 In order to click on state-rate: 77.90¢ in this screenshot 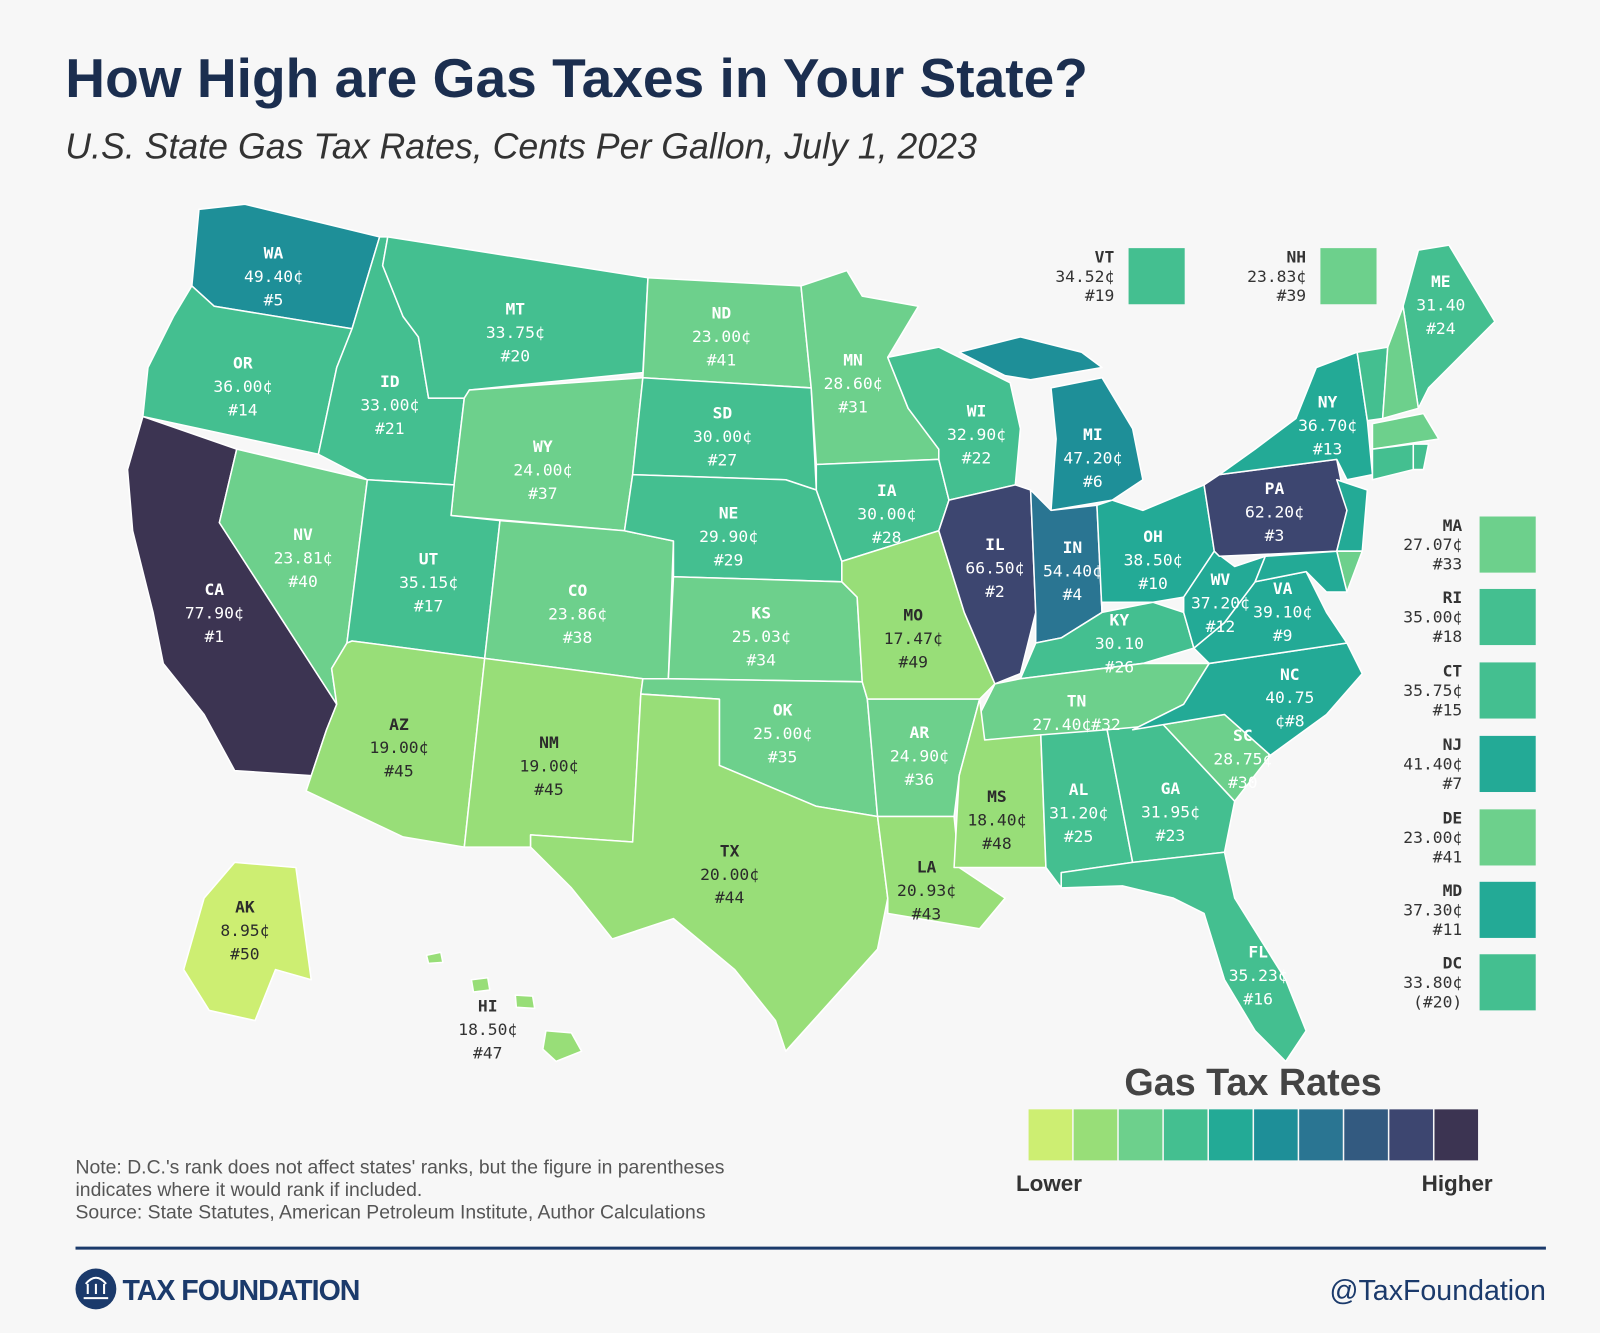, I will do `click(214, 613)`.